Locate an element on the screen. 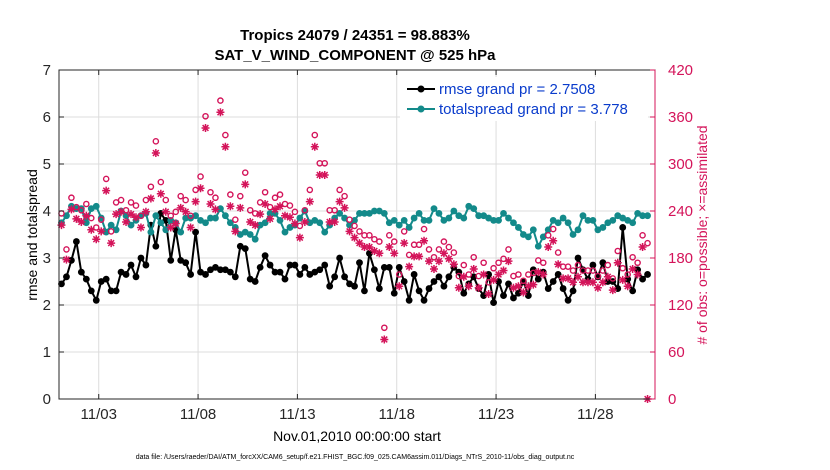 This screenshot has width=830, height=470. y-left-tick-label: 5 is located at coordinates (47, 164).